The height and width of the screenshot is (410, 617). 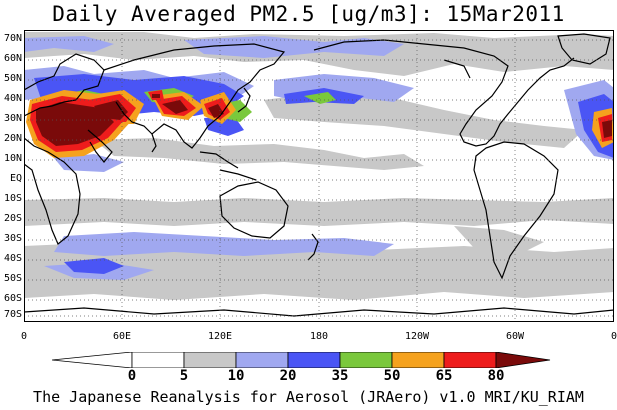 I want to click on lat-label: 30S, so click(x=12, y=238).